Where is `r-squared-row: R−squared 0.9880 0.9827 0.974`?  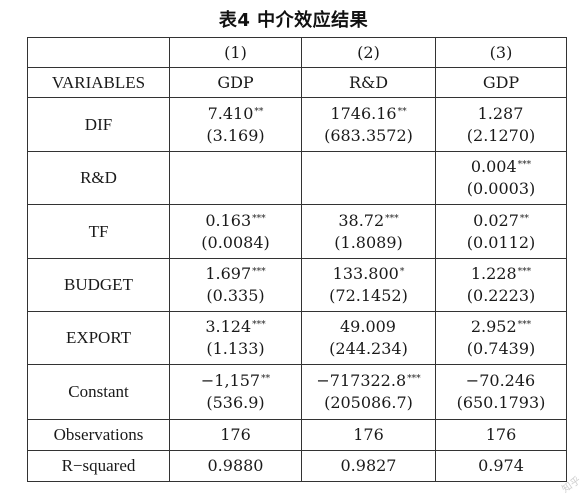 r-squared-row: R−squared 0.9880 0.9827 0.974 is located at coordinates (297, 466).